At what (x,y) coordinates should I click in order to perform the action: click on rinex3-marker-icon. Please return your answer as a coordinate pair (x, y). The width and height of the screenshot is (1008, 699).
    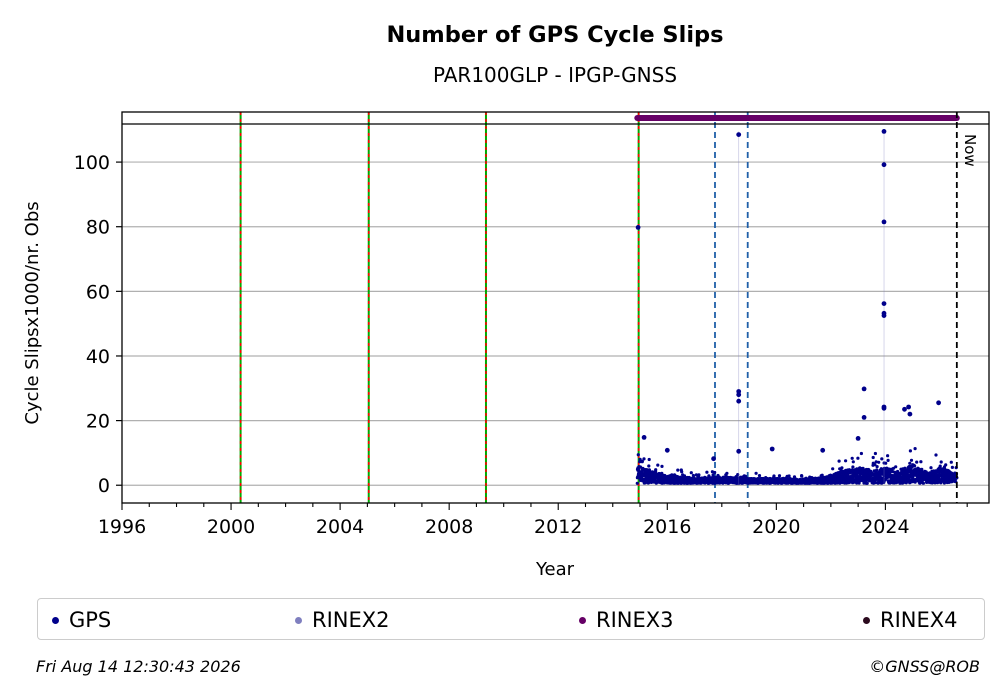
    Looking at the image, I should click on (582, 620).